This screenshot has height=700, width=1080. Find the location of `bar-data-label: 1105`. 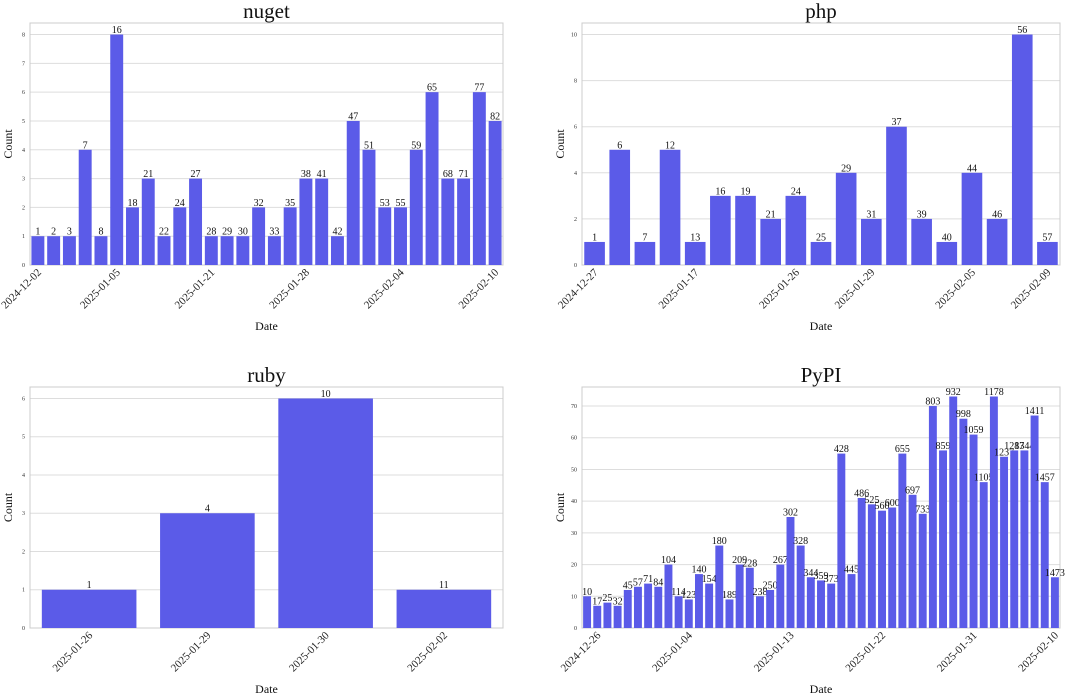

bar-data-label: 1105 is located at coordinates (984, 478).